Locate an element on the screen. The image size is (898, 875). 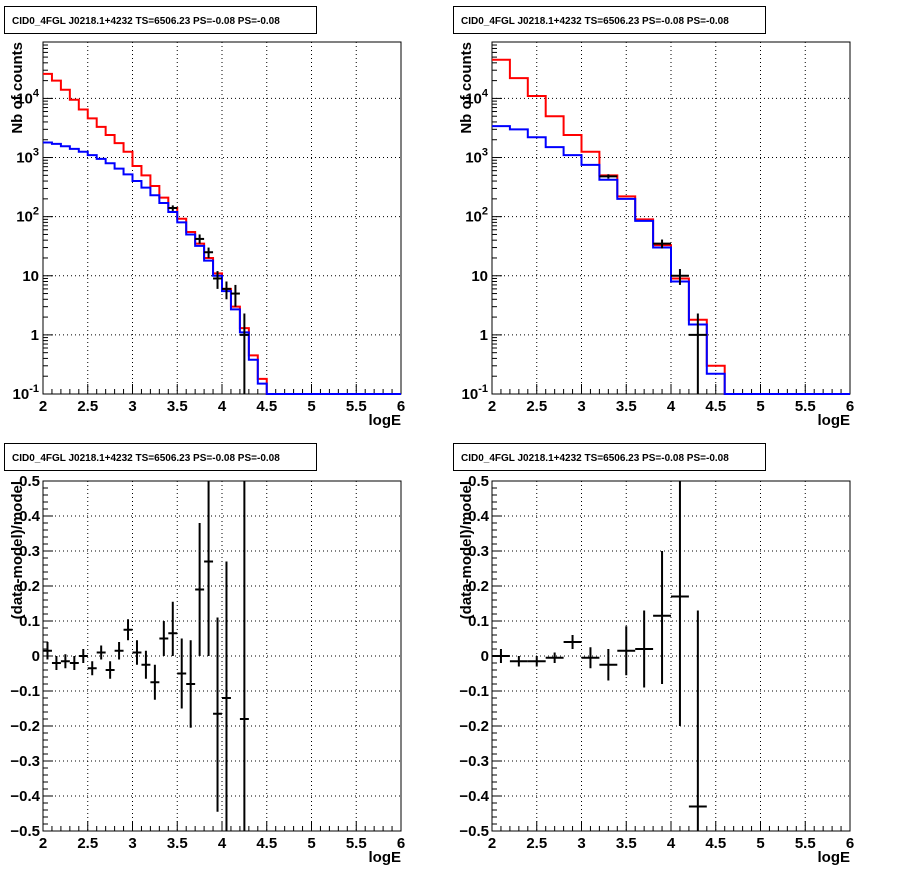
y-tick-label: 0.5 is located at coordinates (29, 481).